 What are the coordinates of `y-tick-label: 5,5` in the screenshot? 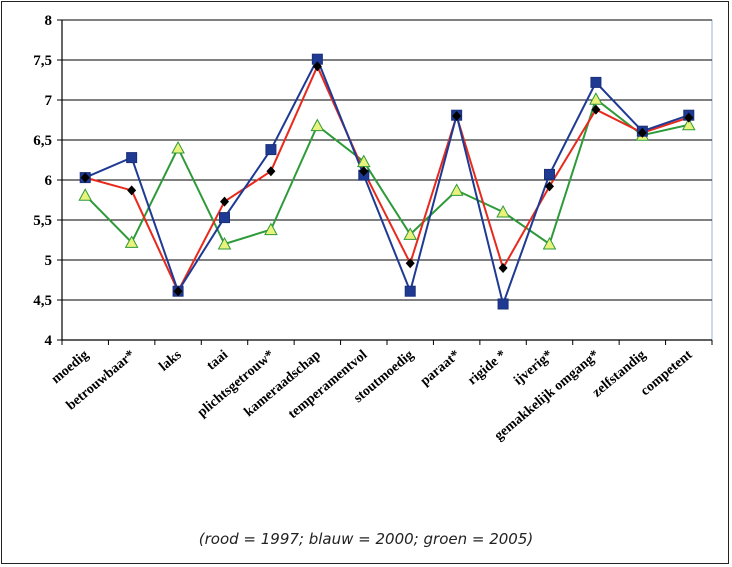 It's located at (42, 221).